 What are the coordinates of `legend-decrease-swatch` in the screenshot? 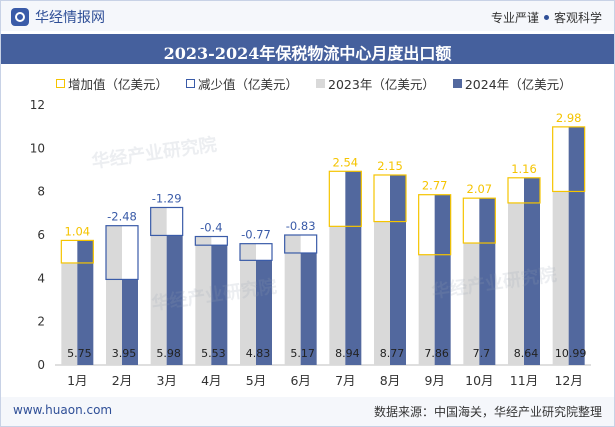 It's located at (191, 83).